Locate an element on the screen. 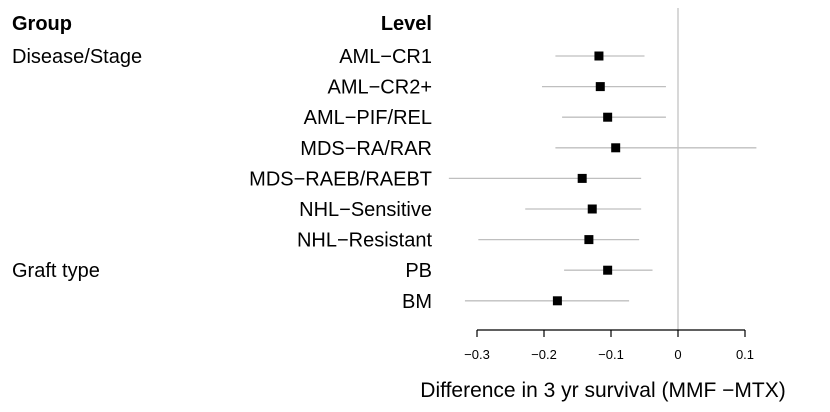 The width and height of the screenshot is (830, 412). level-label: AML−CR2+ is located at coordinates (380, 88).